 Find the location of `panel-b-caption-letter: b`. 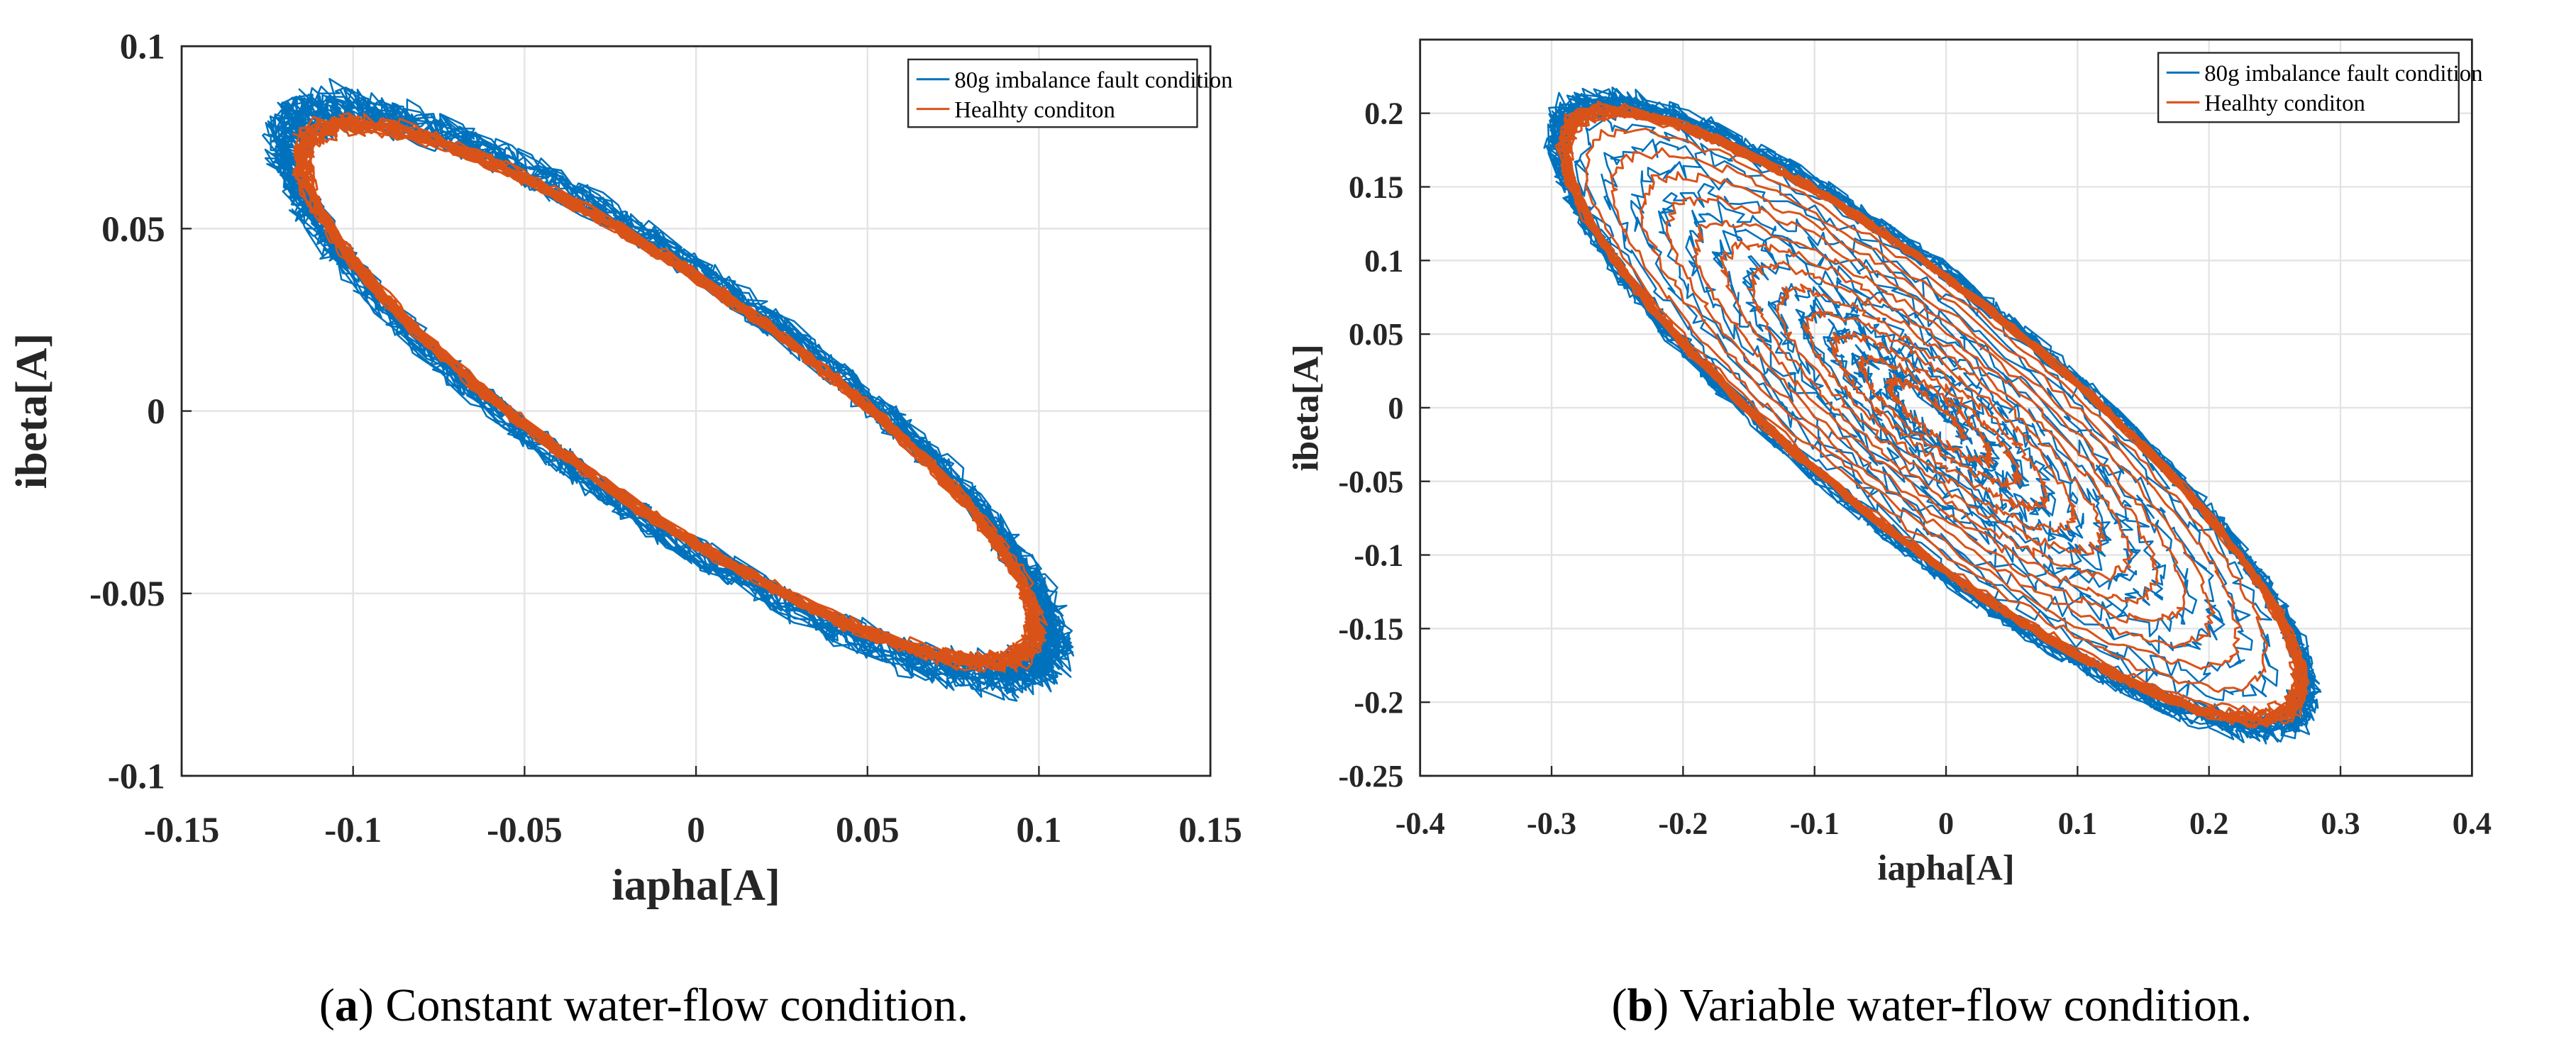

panel-b-caption-letter: b is located at coordinates (1640, 1005).